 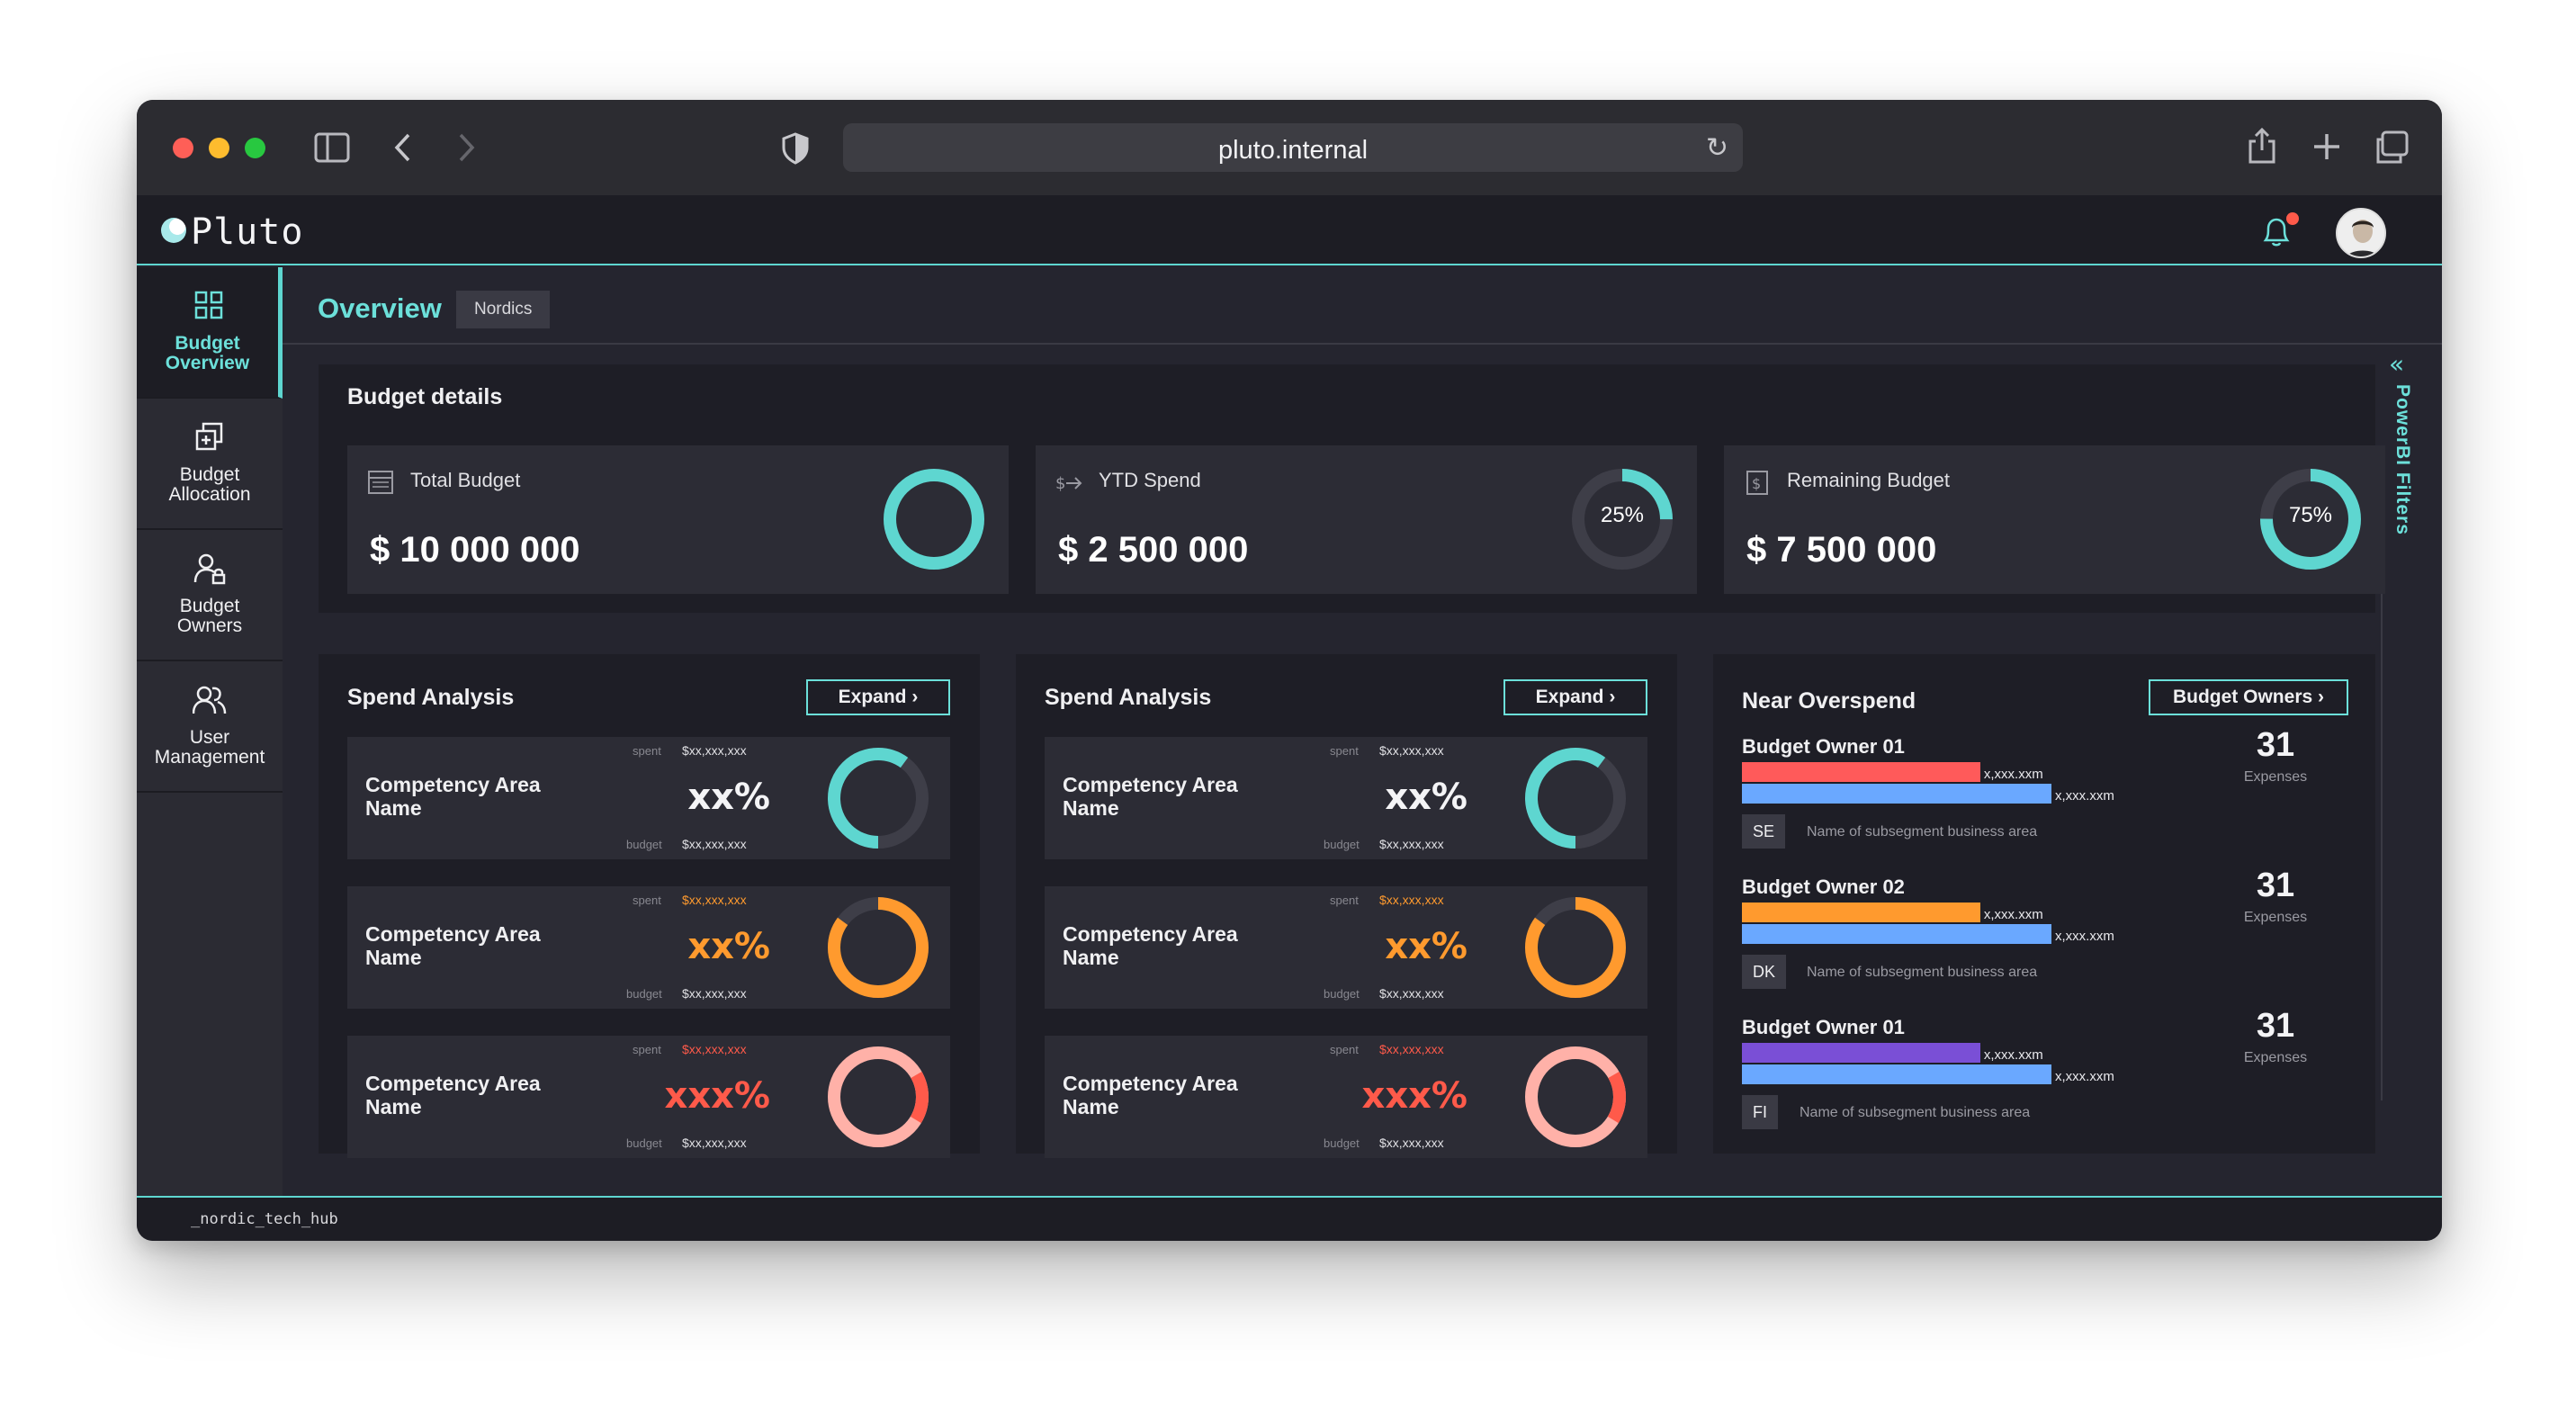 What do you see at coordinates (2249, 697) in the screenshot?
I see `budget-owners-button: Budget Owners ›` at bounding box center [2249, 697].